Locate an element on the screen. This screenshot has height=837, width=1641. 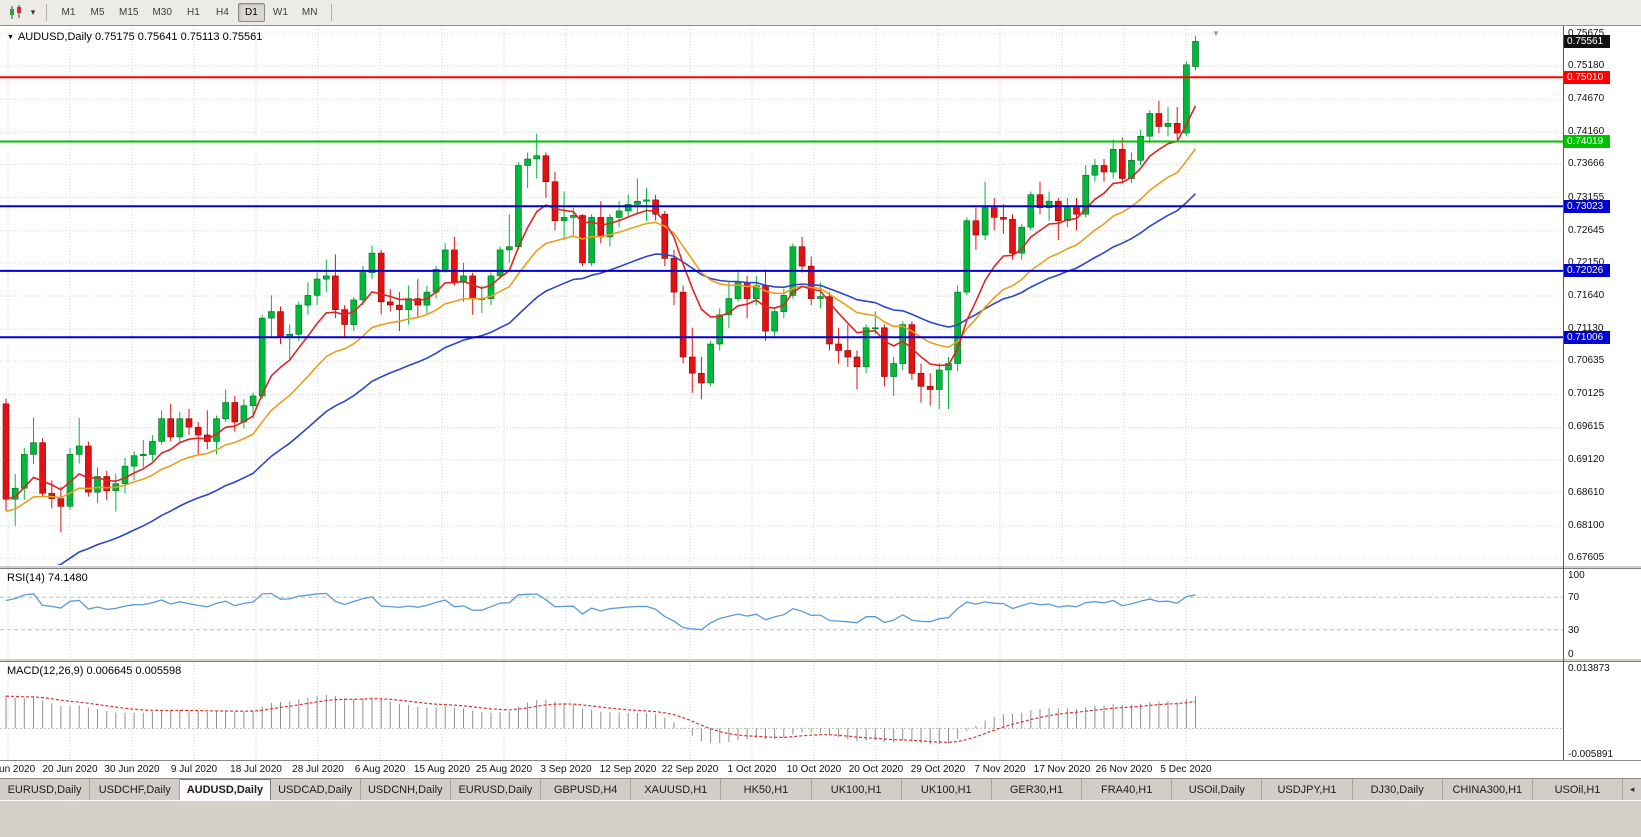
symbol-dropdown-icon: ▼ is located at coordinates (10, 37).